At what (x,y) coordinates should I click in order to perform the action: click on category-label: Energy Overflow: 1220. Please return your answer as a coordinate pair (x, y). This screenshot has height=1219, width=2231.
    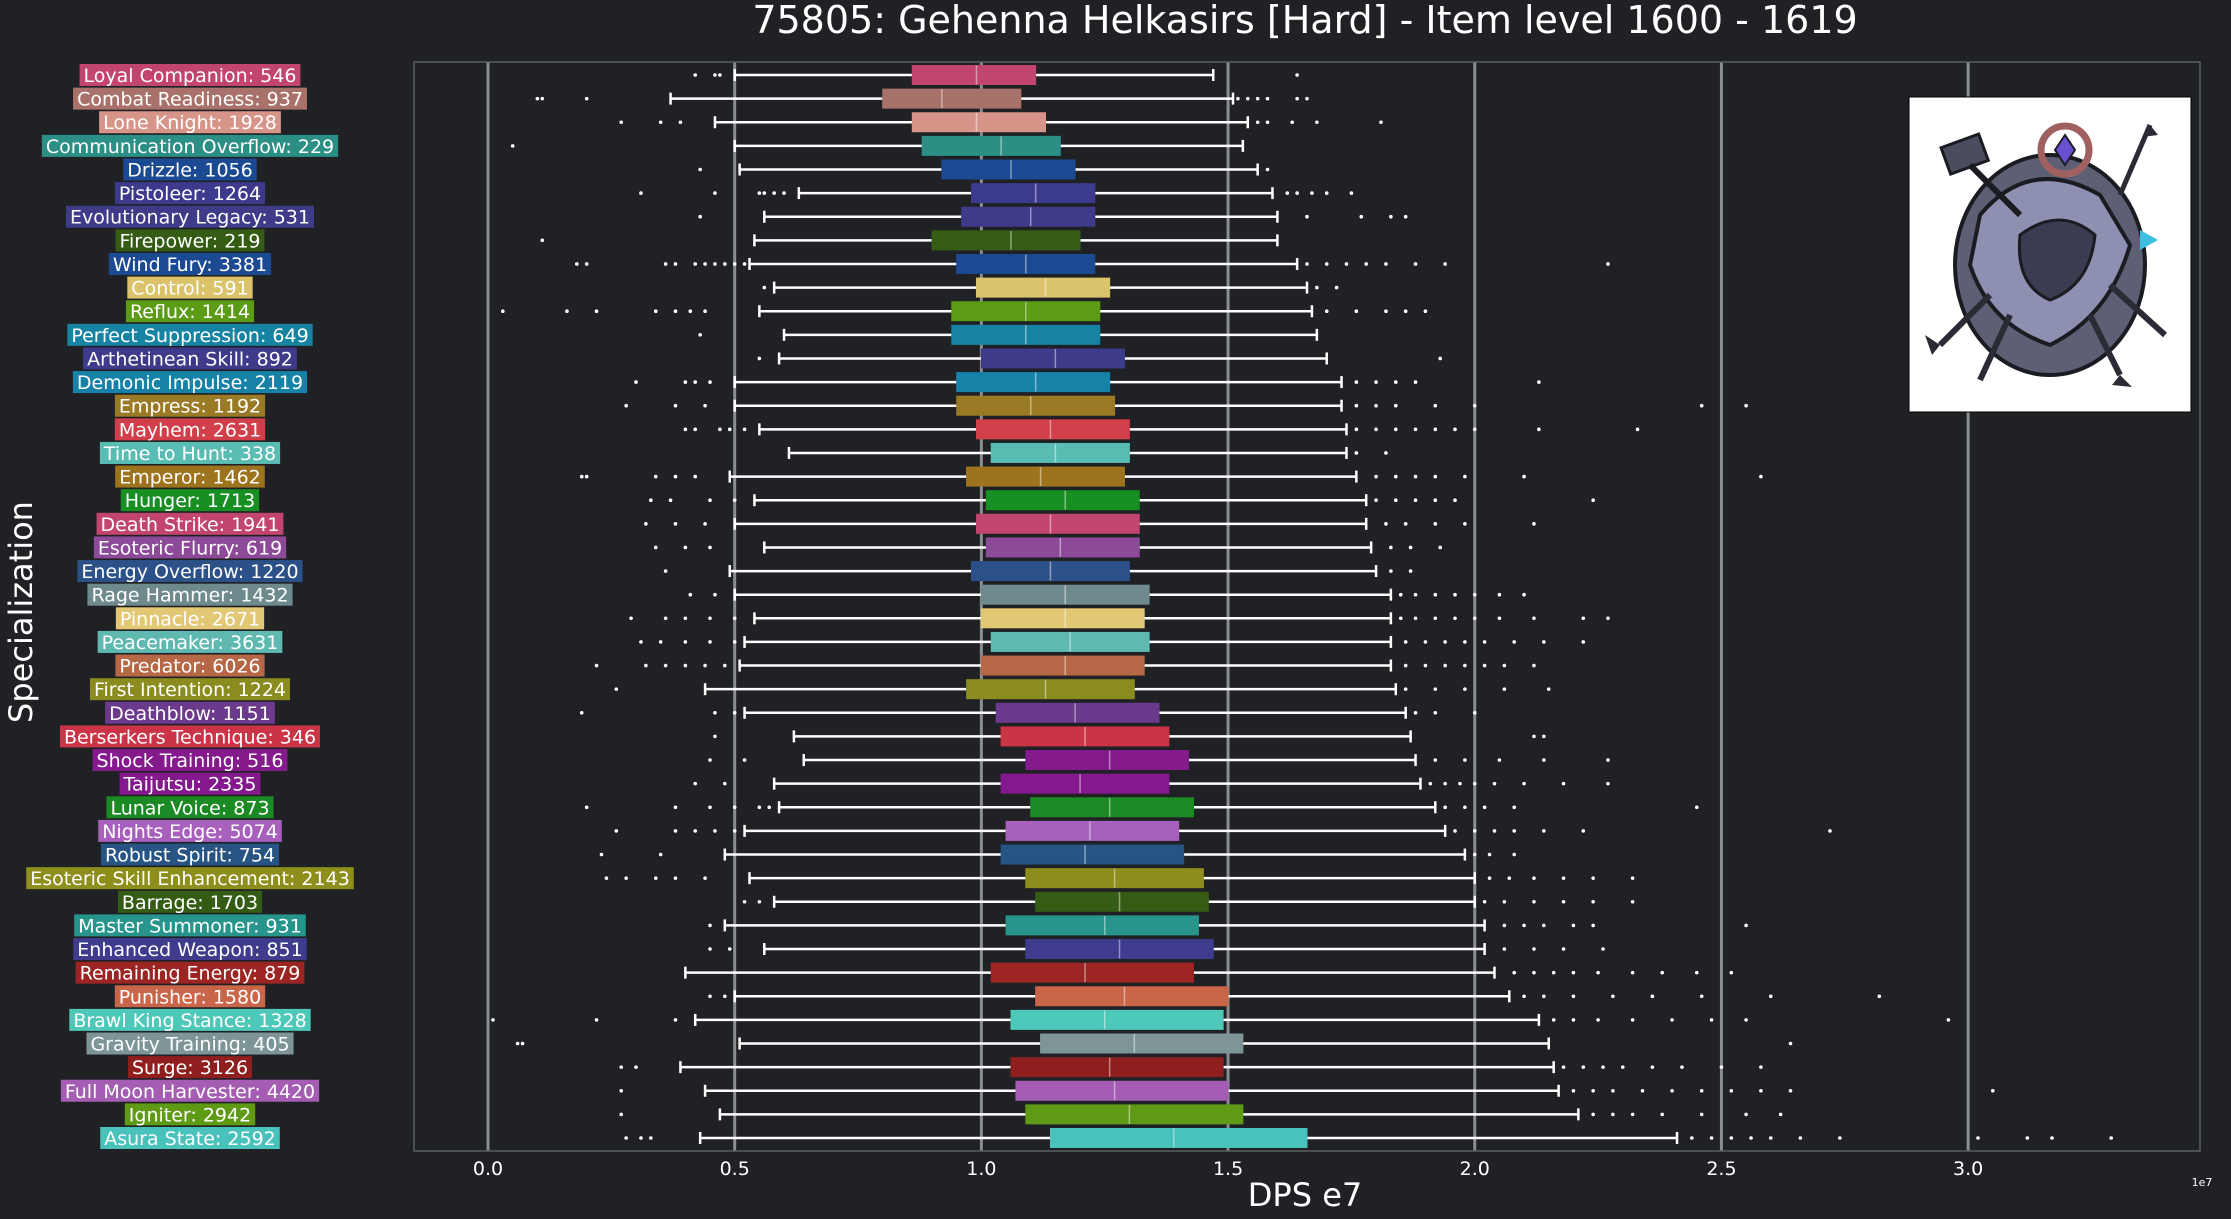
    Looking at the image, I should click on (190, 571).